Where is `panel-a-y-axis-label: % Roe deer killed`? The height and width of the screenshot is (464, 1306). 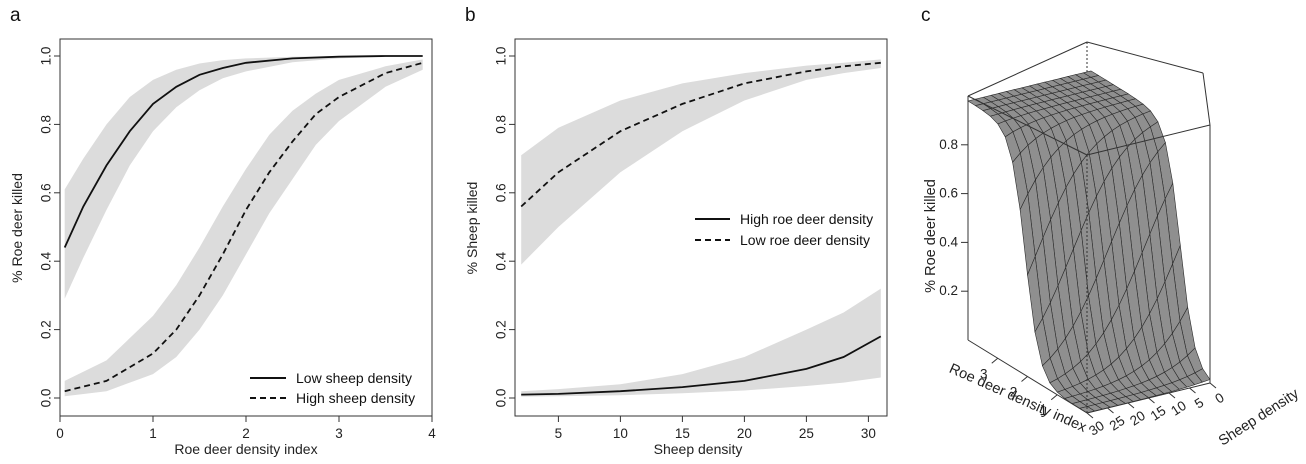
panel-a-y-axis-label: % Roe deer killed is located at coordinates (17, 228).